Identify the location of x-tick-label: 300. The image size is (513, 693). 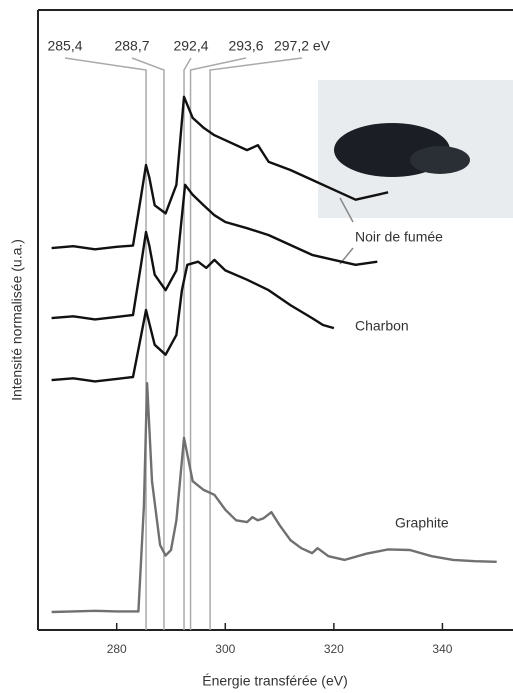
(225, 649).